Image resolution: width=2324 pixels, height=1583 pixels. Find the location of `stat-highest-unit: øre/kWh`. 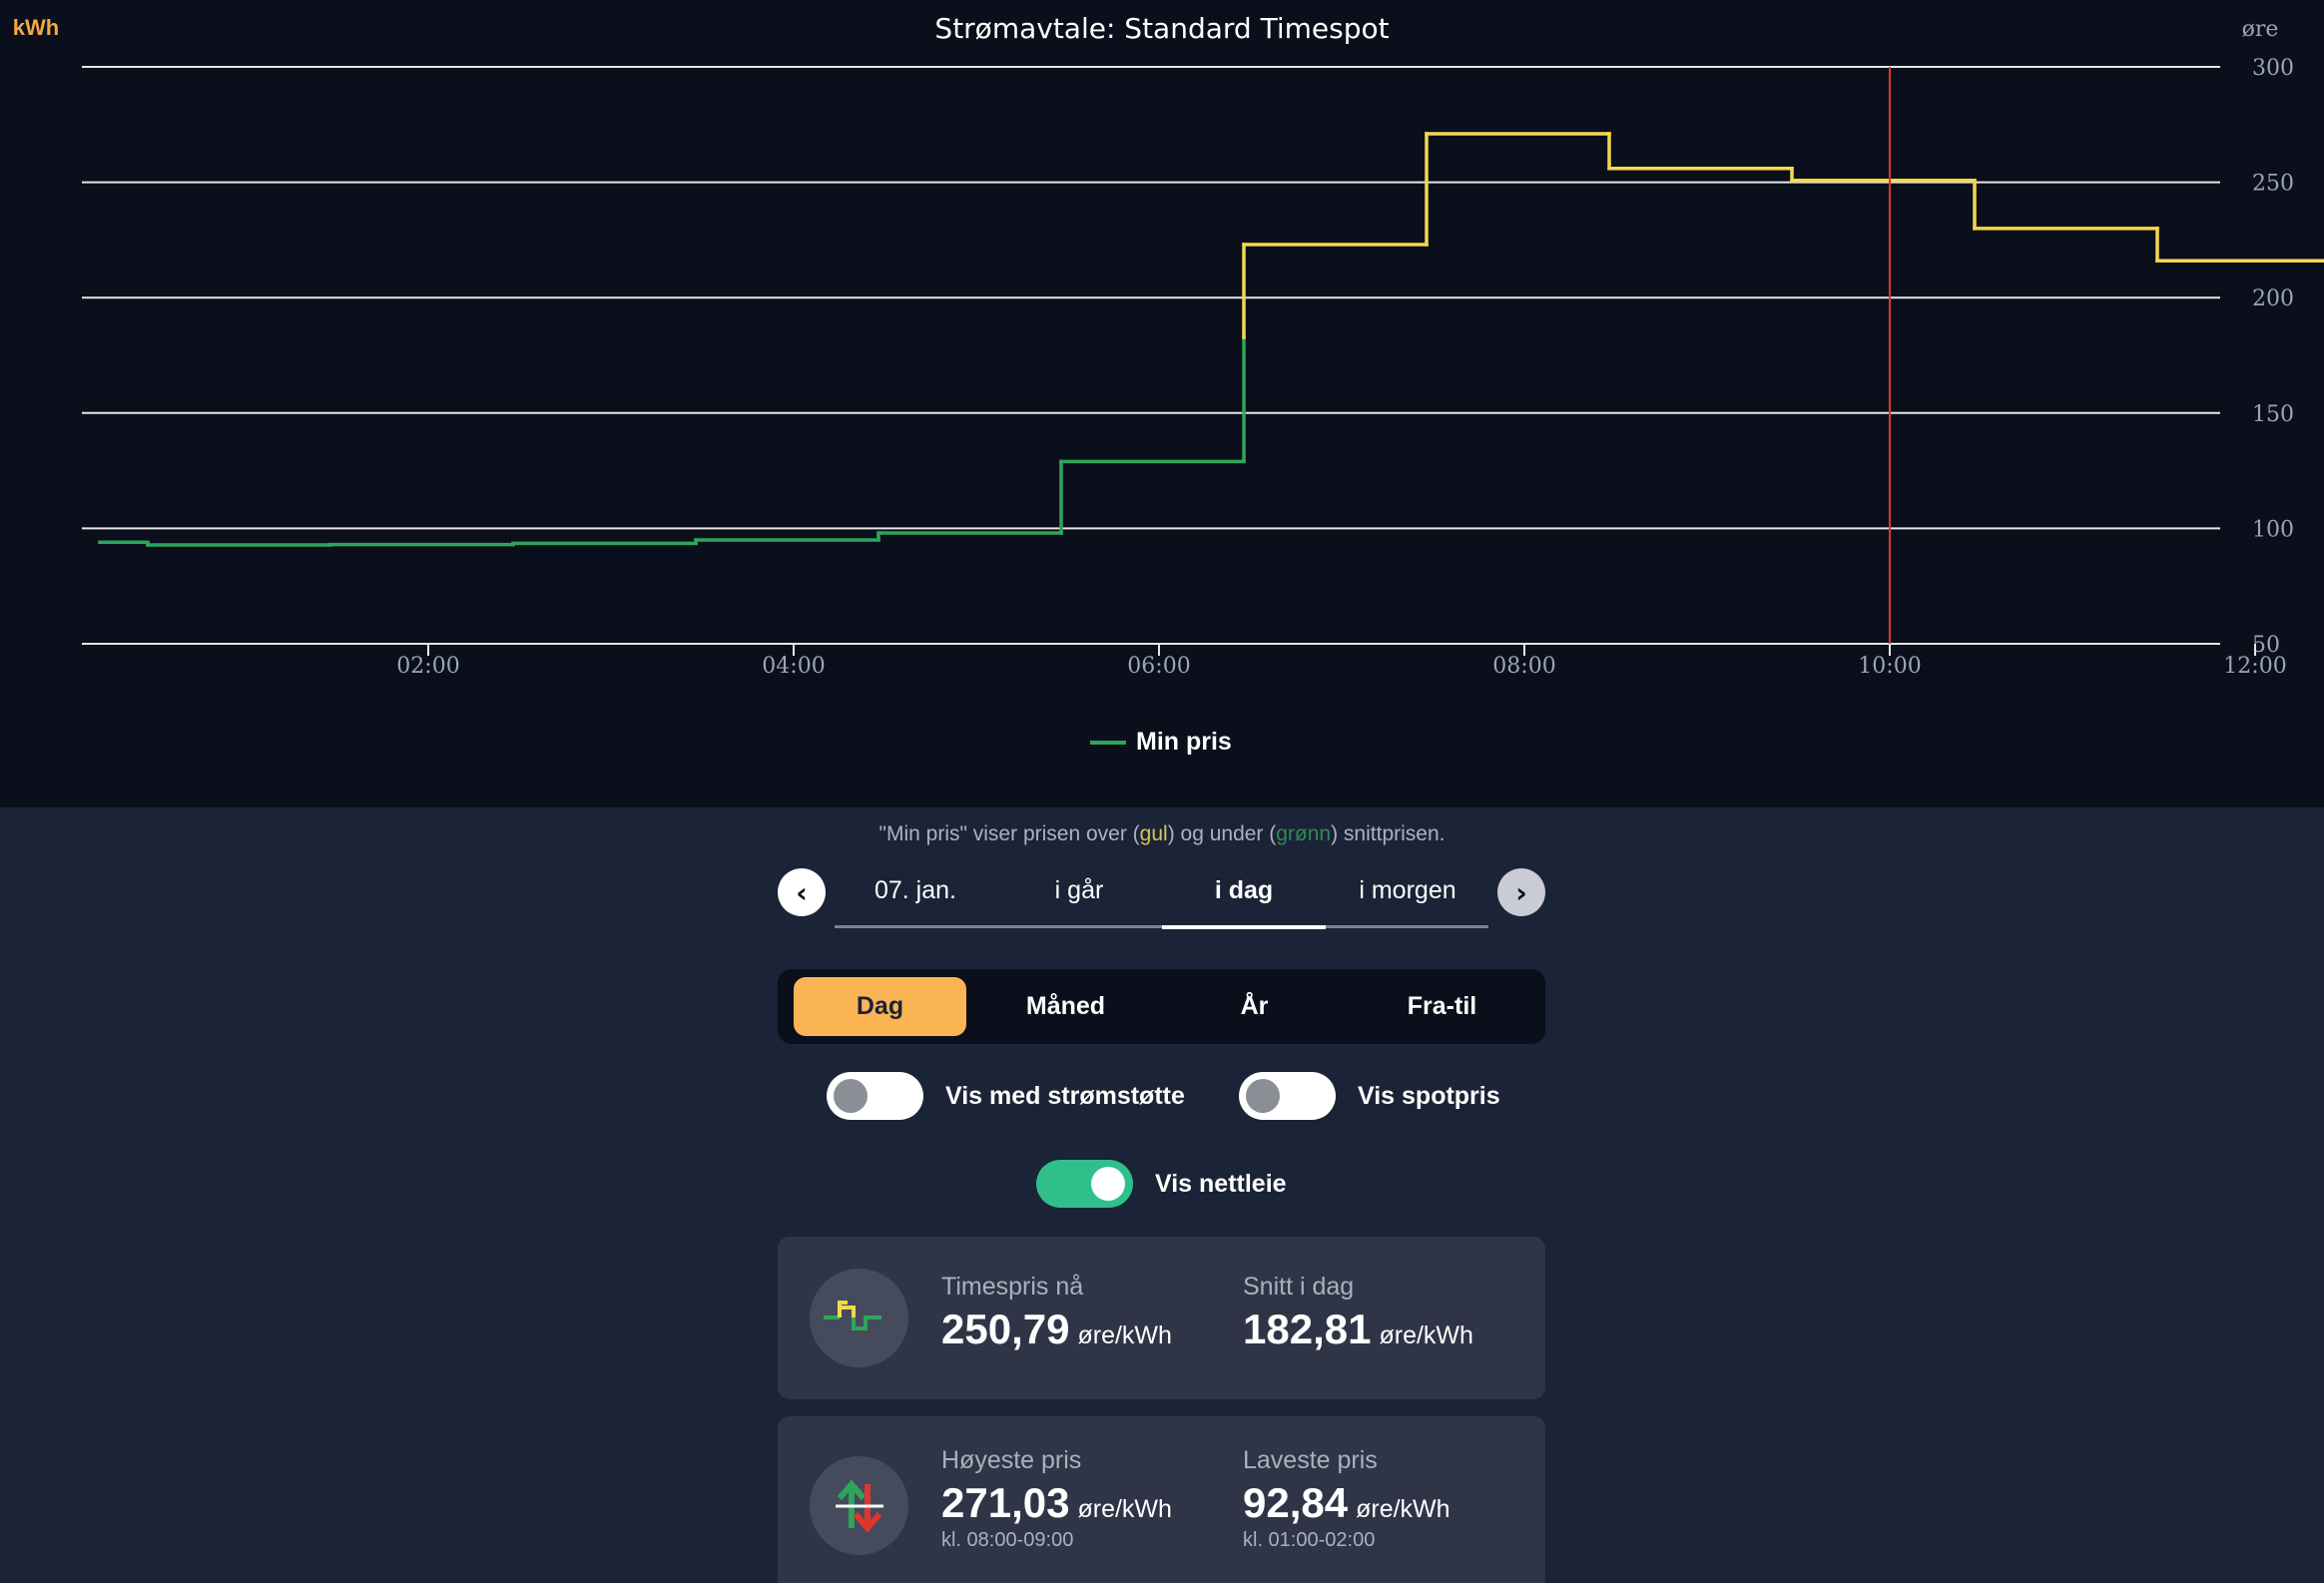

stat-highest-unit: øre/kWh is located at coordinates (1124, 1509).